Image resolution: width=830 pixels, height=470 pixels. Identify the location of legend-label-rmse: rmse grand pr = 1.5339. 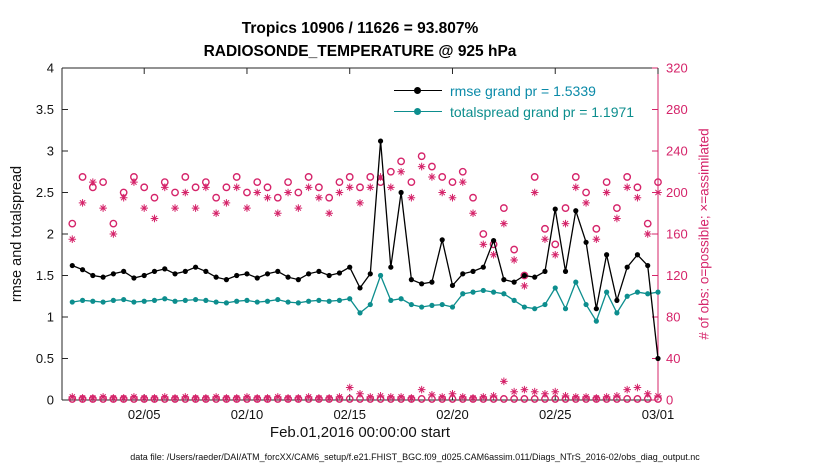
(523, 90).